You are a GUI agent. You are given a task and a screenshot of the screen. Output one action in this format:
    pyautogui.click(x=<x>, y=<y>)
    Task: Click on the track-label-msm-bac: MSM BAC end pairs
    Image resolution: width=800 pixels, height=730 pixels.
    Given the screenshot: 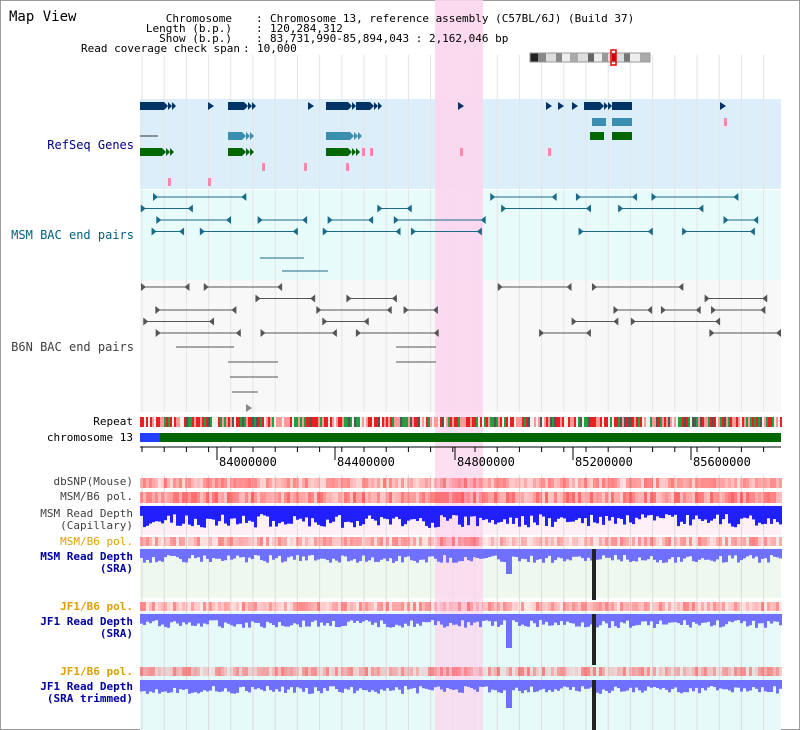 What is the action you would take?
    pyautogui.click(x=72, y=235)
    